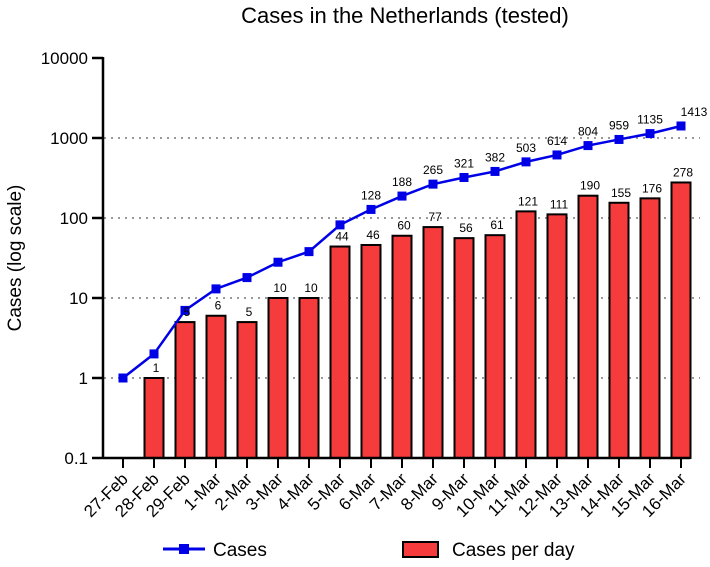  I want to click on chart-title: Cases in the Netherlands (tested), so click(405, 15).